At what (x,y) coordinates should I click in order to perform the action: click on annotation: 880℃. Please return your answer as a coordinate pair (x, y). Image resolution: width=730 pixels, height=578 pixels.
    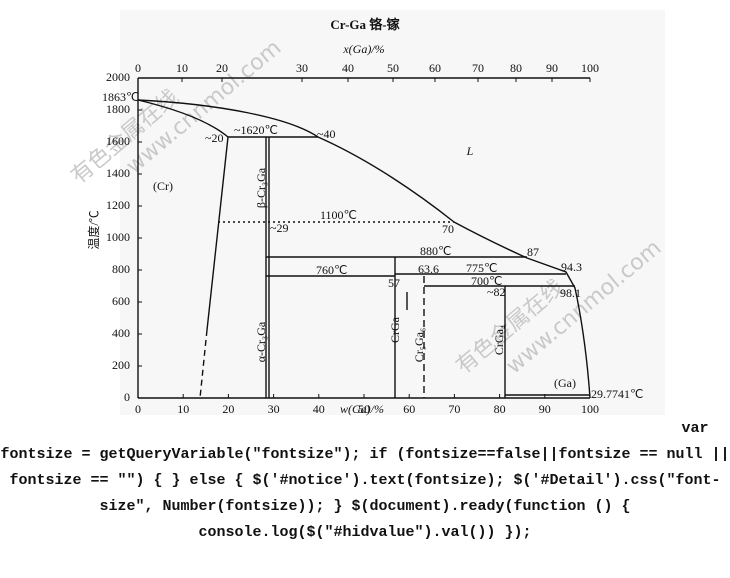
    Looking at the image, I should click on (435, 251).